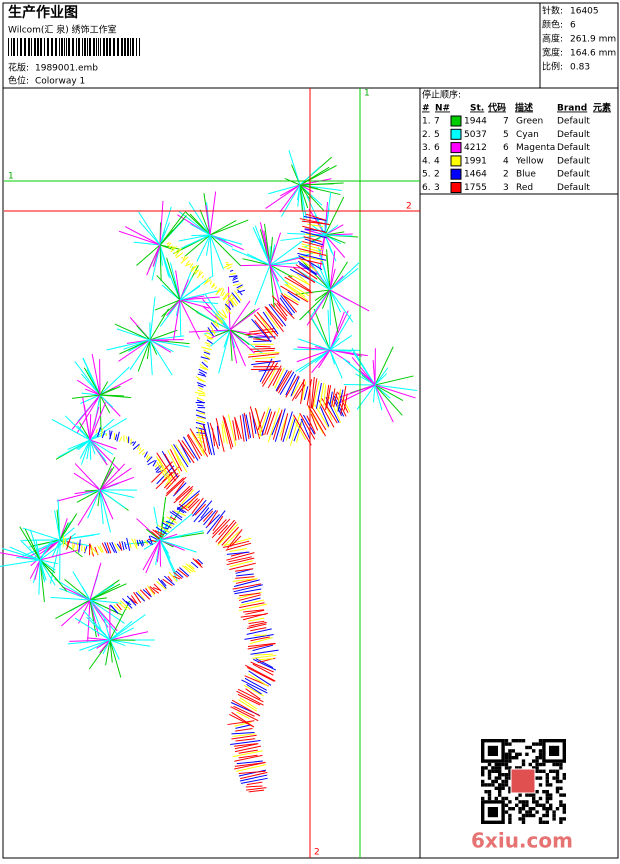 Image resolution: width=620 pixels, height=864 pixels. What do you see at coordinates (426, 148) in the screenshot?
I see `cell: 3.` at bounding box center [426, 148].